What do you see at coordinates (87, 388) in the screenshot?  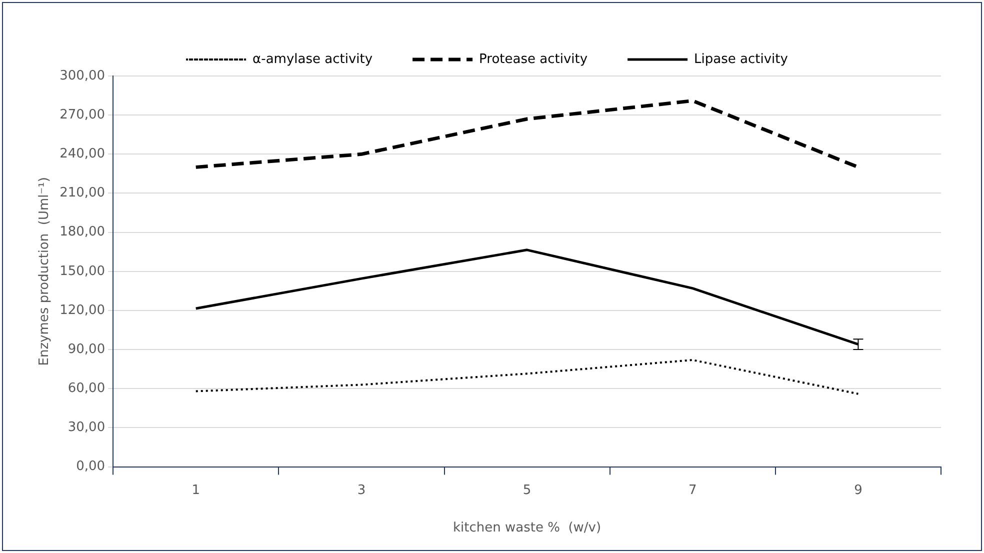 I see `y-tick-label: 60,00` at bounding box center [87, 388].